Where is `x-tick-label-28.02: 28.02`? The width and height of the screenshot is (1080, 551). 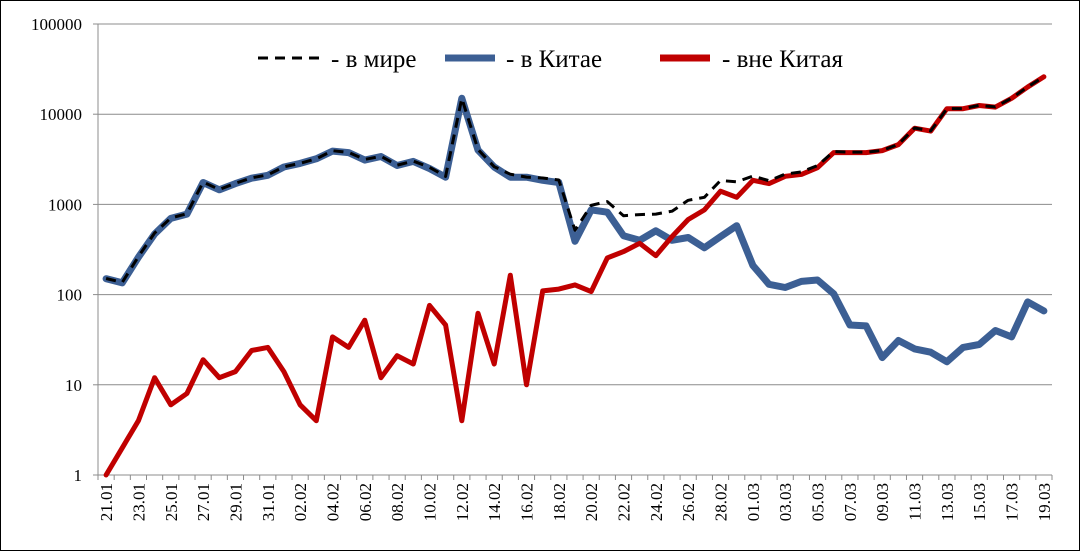 x-tick-label-28.02: 28.02 is located at coordinates (721, 502).